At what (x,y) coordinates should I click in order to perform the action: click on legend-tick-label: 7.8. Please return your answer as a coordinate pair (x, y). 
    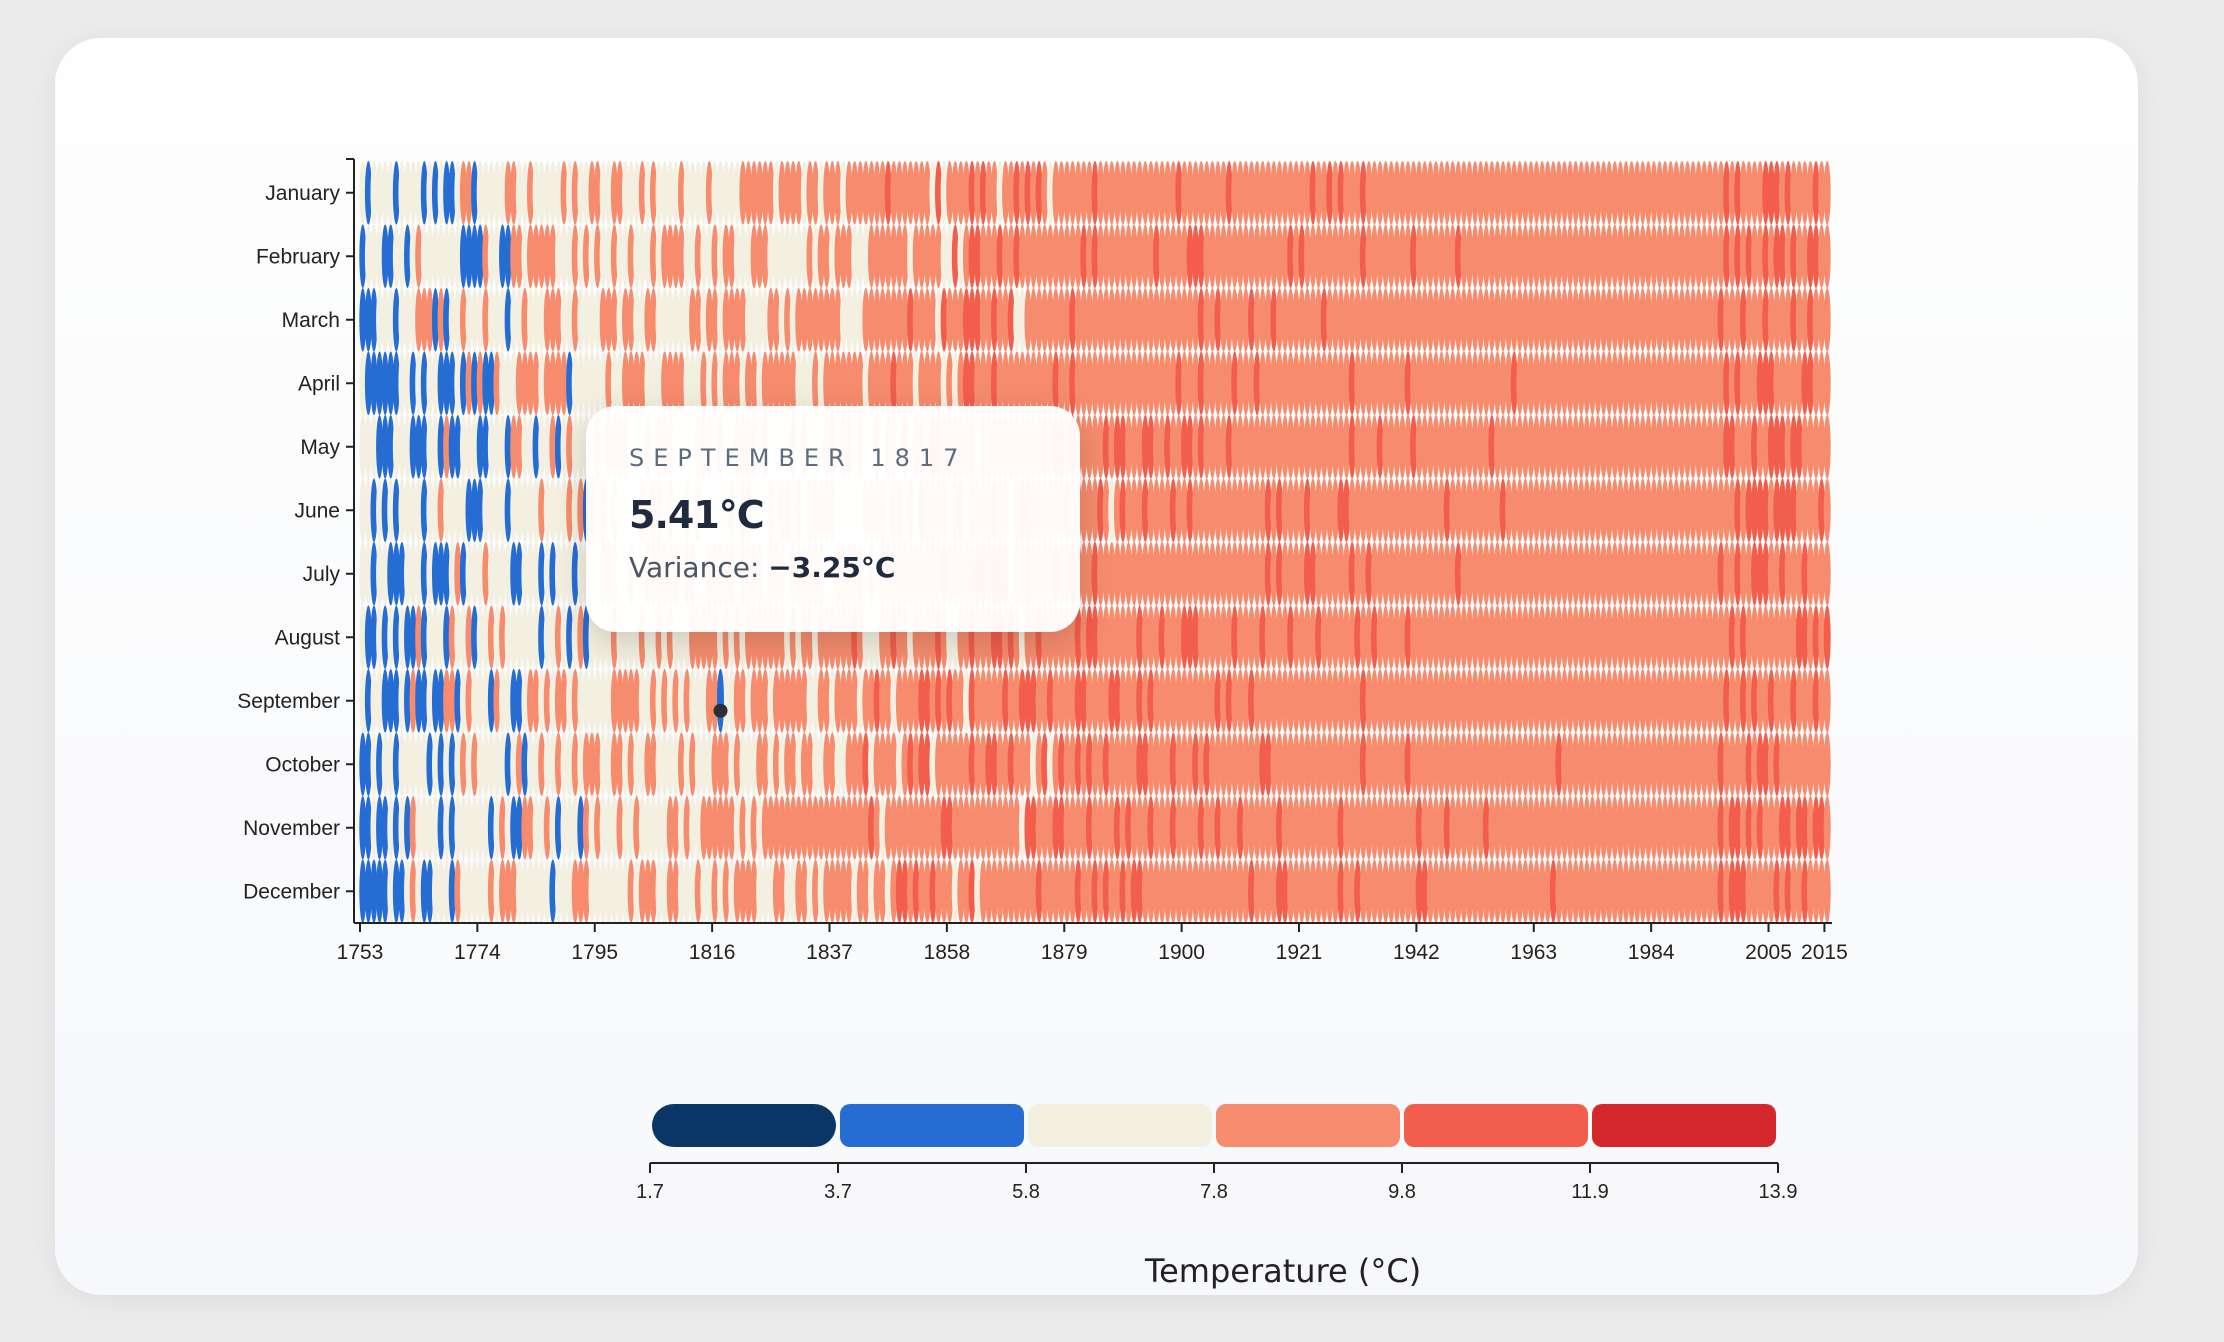
    Looking at the image, I should click on (1214, 1192).